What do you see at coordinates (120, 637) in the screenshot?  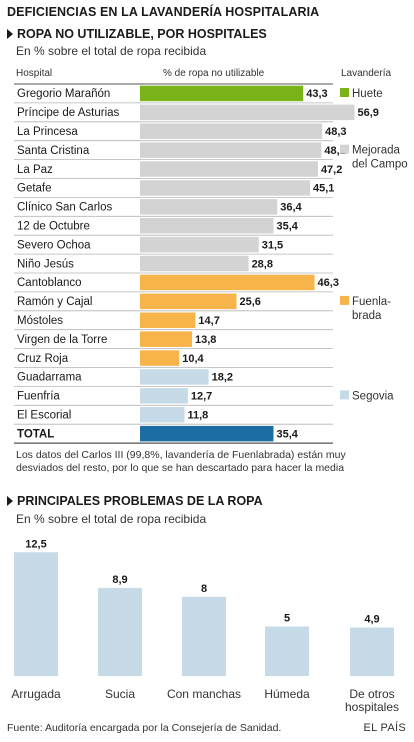 I see `problem-bar-group: 8,9 Sucia` at bounding box center [120, 637].